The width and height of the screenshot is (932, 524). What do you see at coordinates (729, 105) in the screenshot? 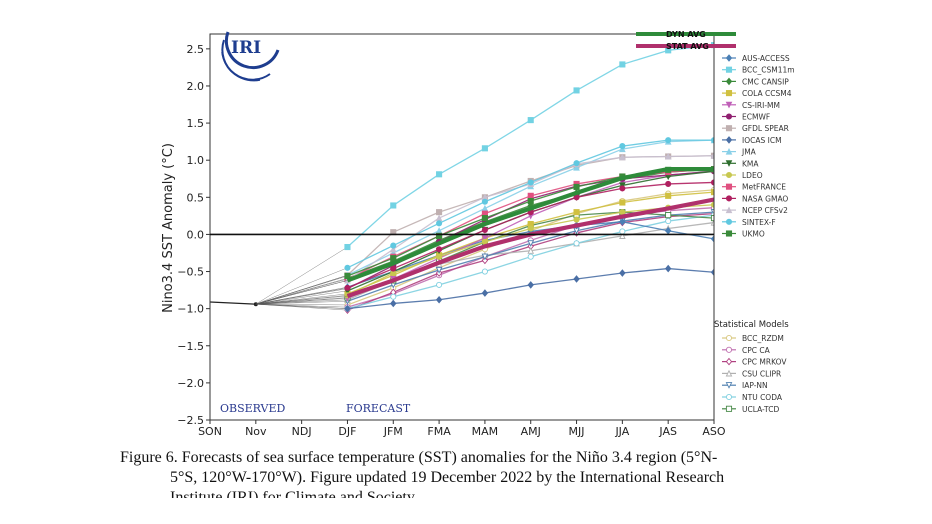
I see `legend-marker-cs-iri-mm` at bounding box center [729, 105].